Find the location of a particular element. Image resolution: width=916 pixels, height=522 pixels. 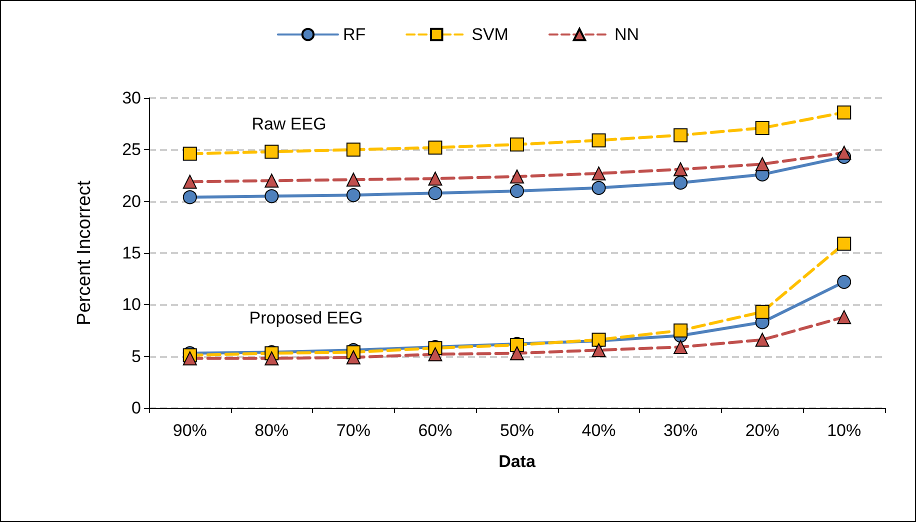

y-tick-label: 15 is located at coordinates (131, 253).